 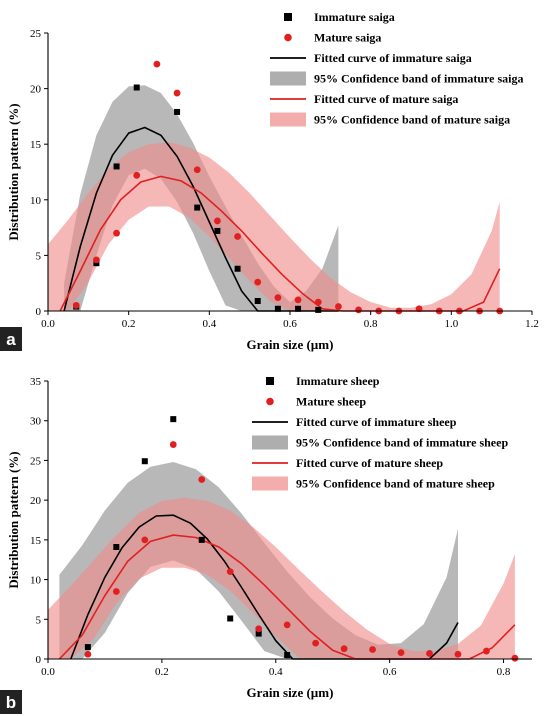 What do you see at coordinates (451, 324) in the screenshot?
I see `x-tick-label: 1.0` at bounding box center [451, 324].